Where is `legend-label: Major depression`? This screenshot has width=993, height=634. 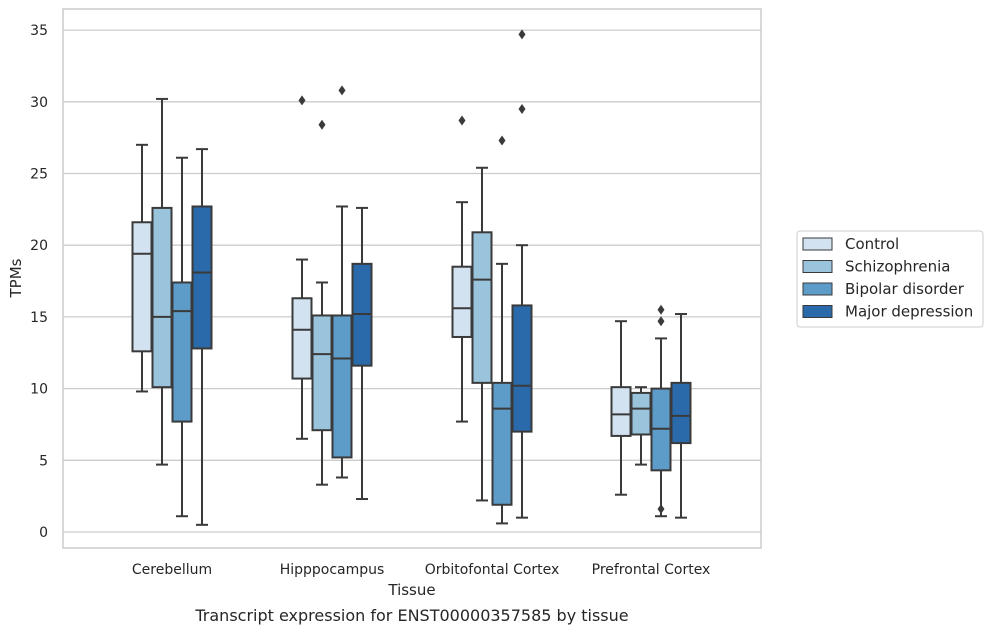 legend-label: Major depression is located at coordinates (909, 312).